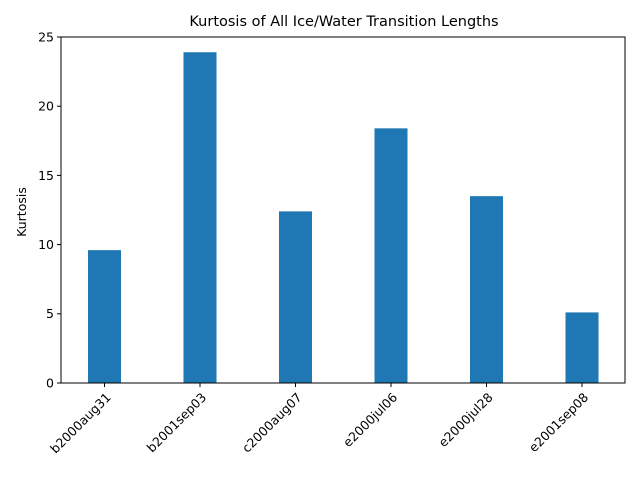  I want to click on bar-e2000jul28, so click(486, 289).